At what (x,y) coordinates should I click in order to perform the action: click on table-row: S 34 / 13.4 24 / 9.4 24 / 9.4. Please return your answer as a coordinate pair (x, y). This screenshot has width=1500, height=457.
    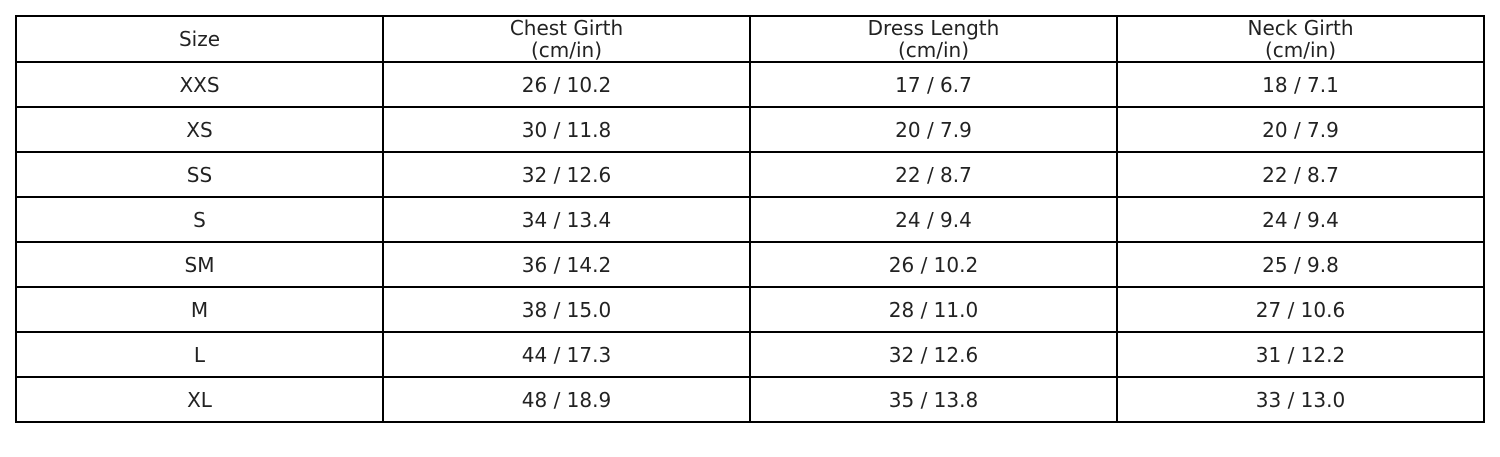
    Looking at the image, I should click on (750, 219).